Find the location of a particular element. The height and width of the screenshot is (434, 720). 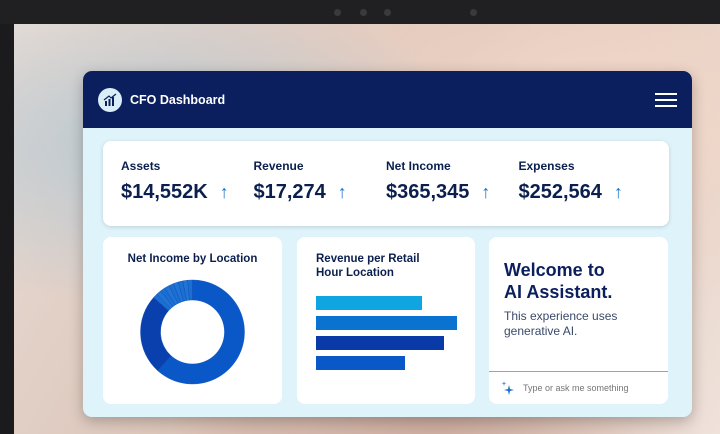

net-income-panel: Net Income by Location is located at coordinates (192, 320).